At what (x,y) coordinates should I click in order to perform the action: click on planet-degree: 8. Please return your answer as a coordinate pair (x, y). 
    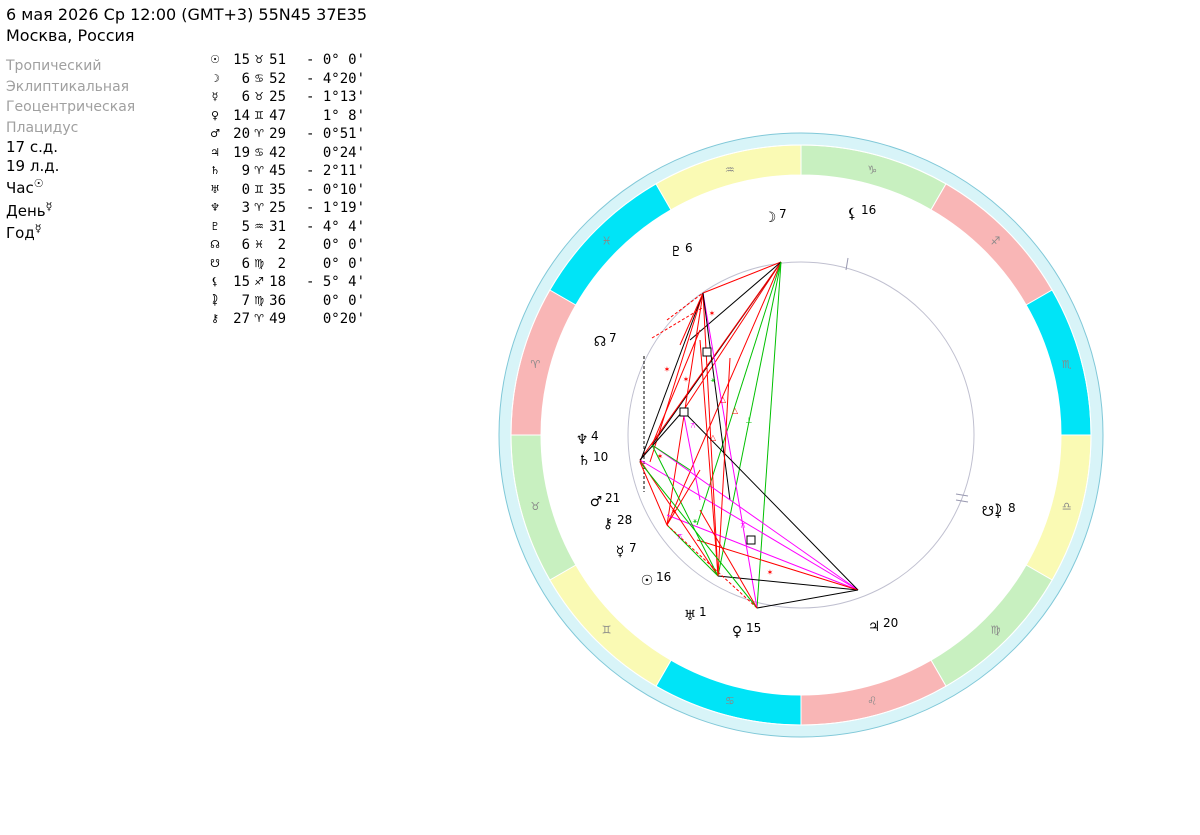
    Looking at the image, I should click on (1012, 508).